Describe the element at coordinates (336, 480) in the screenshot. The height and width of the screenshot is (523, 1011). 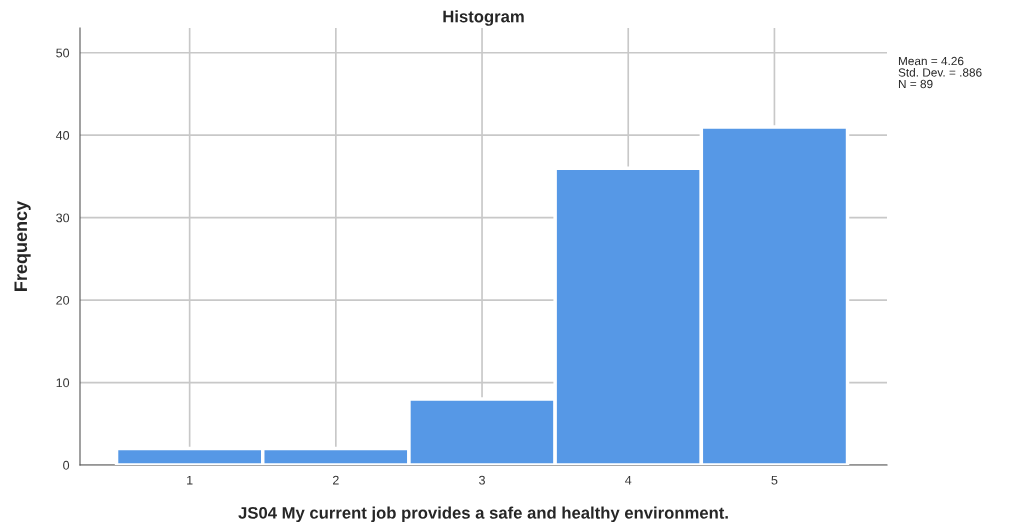
I see `x-tick-label: 2` at that location.